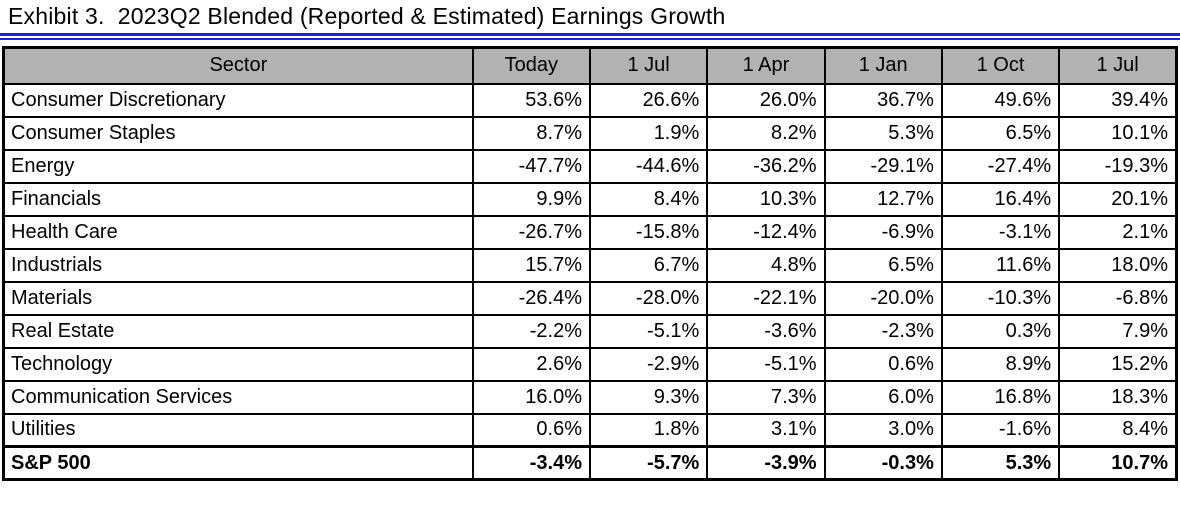 This screenshot has width=1180, height=505. Describe the element at coordinates (531, 65) in the screenshot. I see `column-header-today: Today` at that location.